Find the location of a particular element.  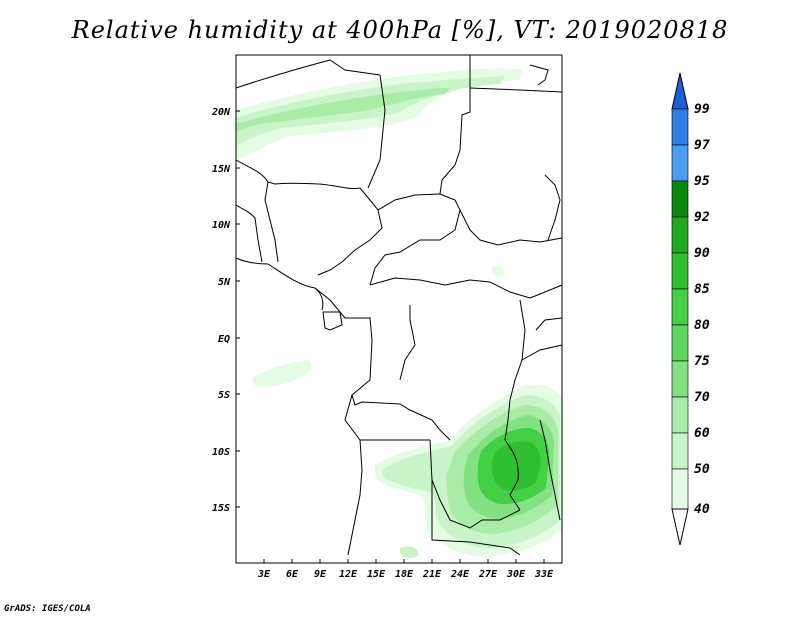

border-car-drc is located at coordinates (466, 288).